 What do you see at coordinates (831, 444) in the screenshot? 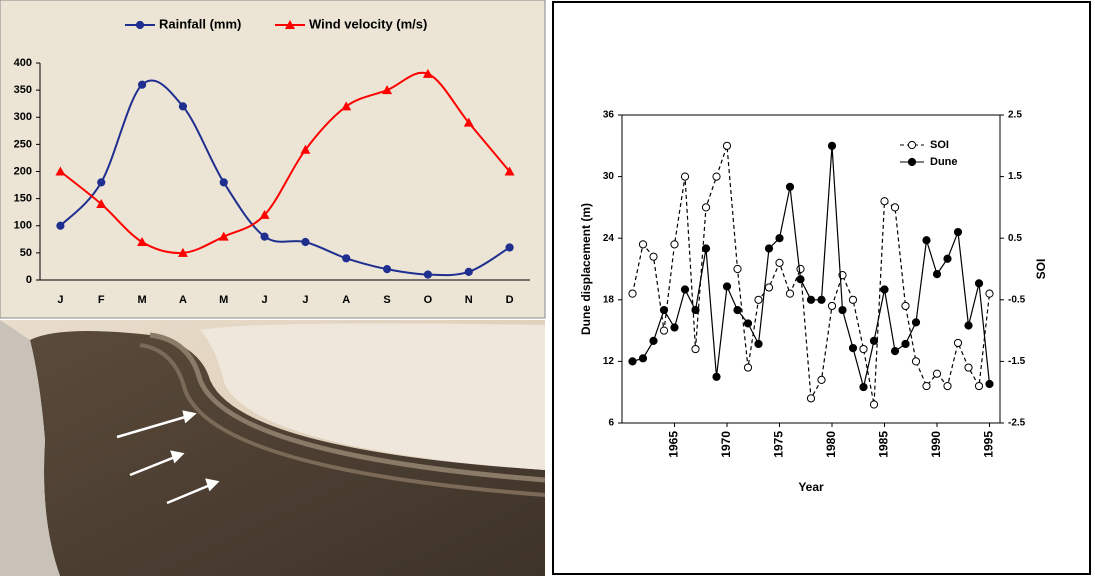
I see `x-tick-label: 1980` at bounding box center [831, 444].